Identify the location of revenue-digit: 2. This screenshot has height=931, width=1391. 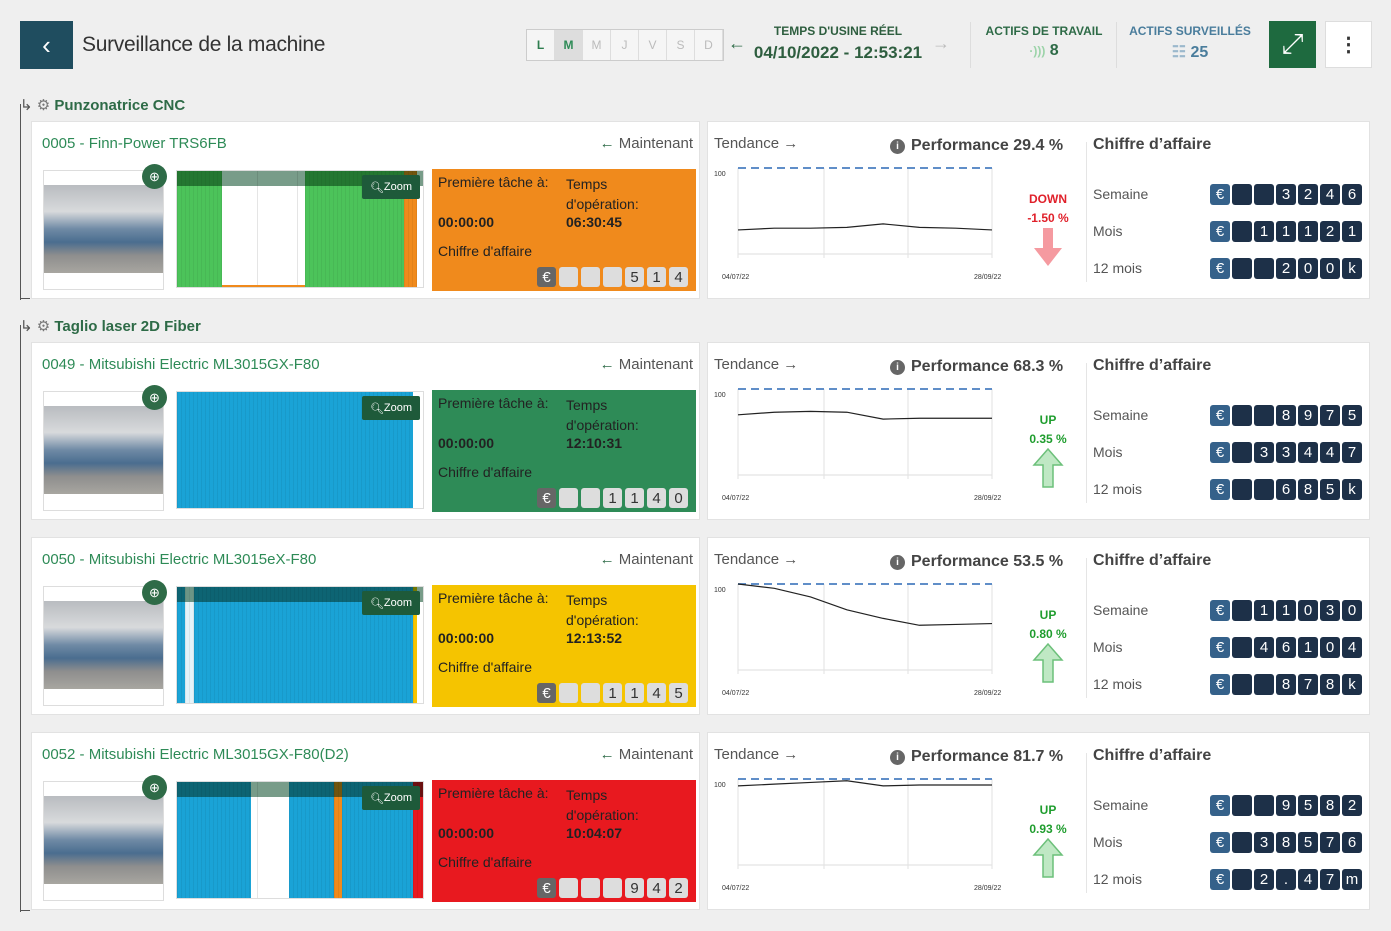
(678, 888).